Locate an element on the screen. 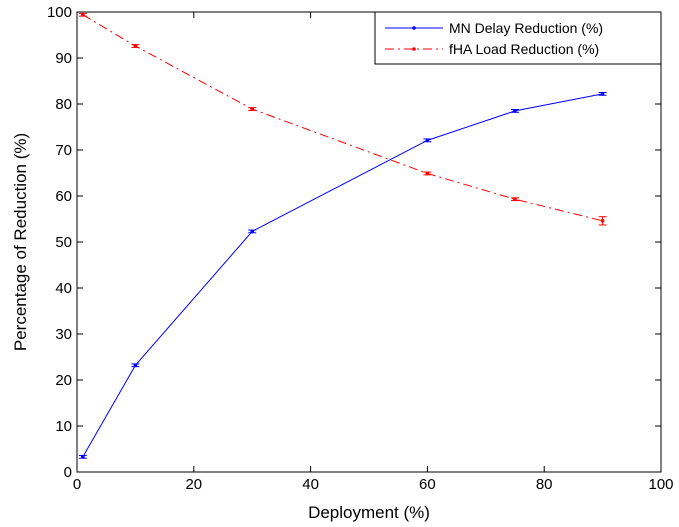 Image resolution: width=679 pixels, height=527 pixels. x-tick-label: 80 is located at coordinates (544, 484).